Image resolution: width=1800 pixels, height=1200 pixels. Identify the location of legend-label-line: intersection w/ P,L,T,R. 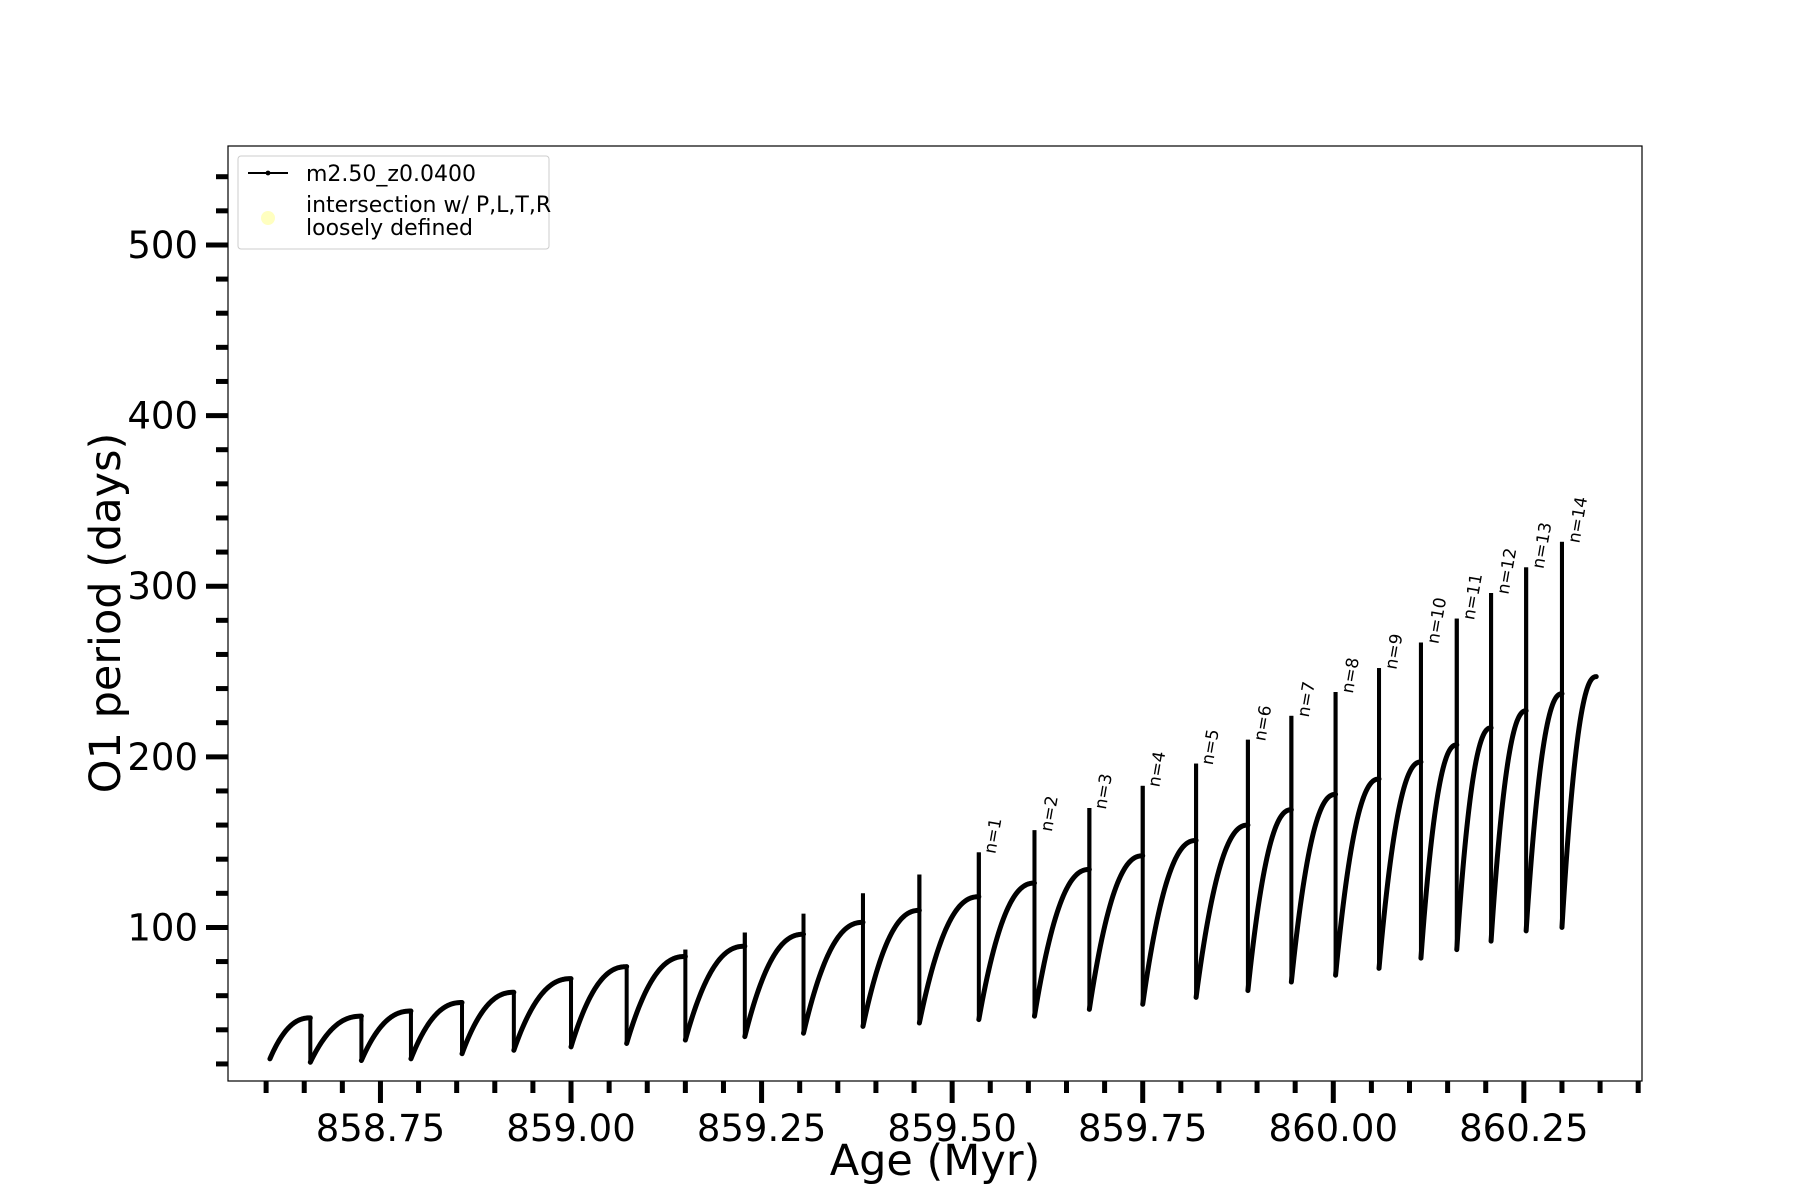
(428, 205).